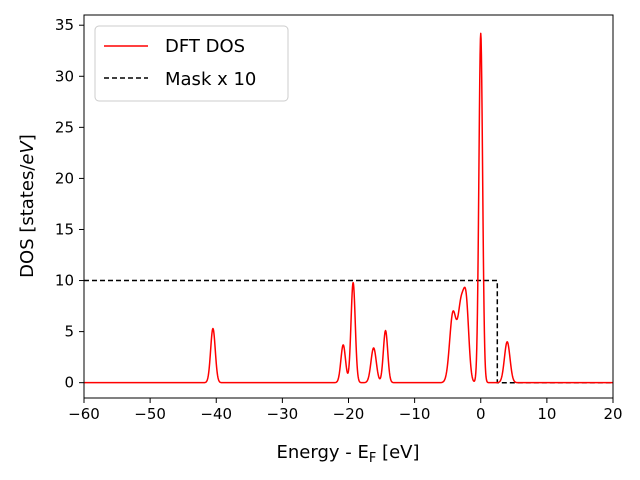  I want to click on x-axis-label: Energy - EF [eV], so click(348, 454).